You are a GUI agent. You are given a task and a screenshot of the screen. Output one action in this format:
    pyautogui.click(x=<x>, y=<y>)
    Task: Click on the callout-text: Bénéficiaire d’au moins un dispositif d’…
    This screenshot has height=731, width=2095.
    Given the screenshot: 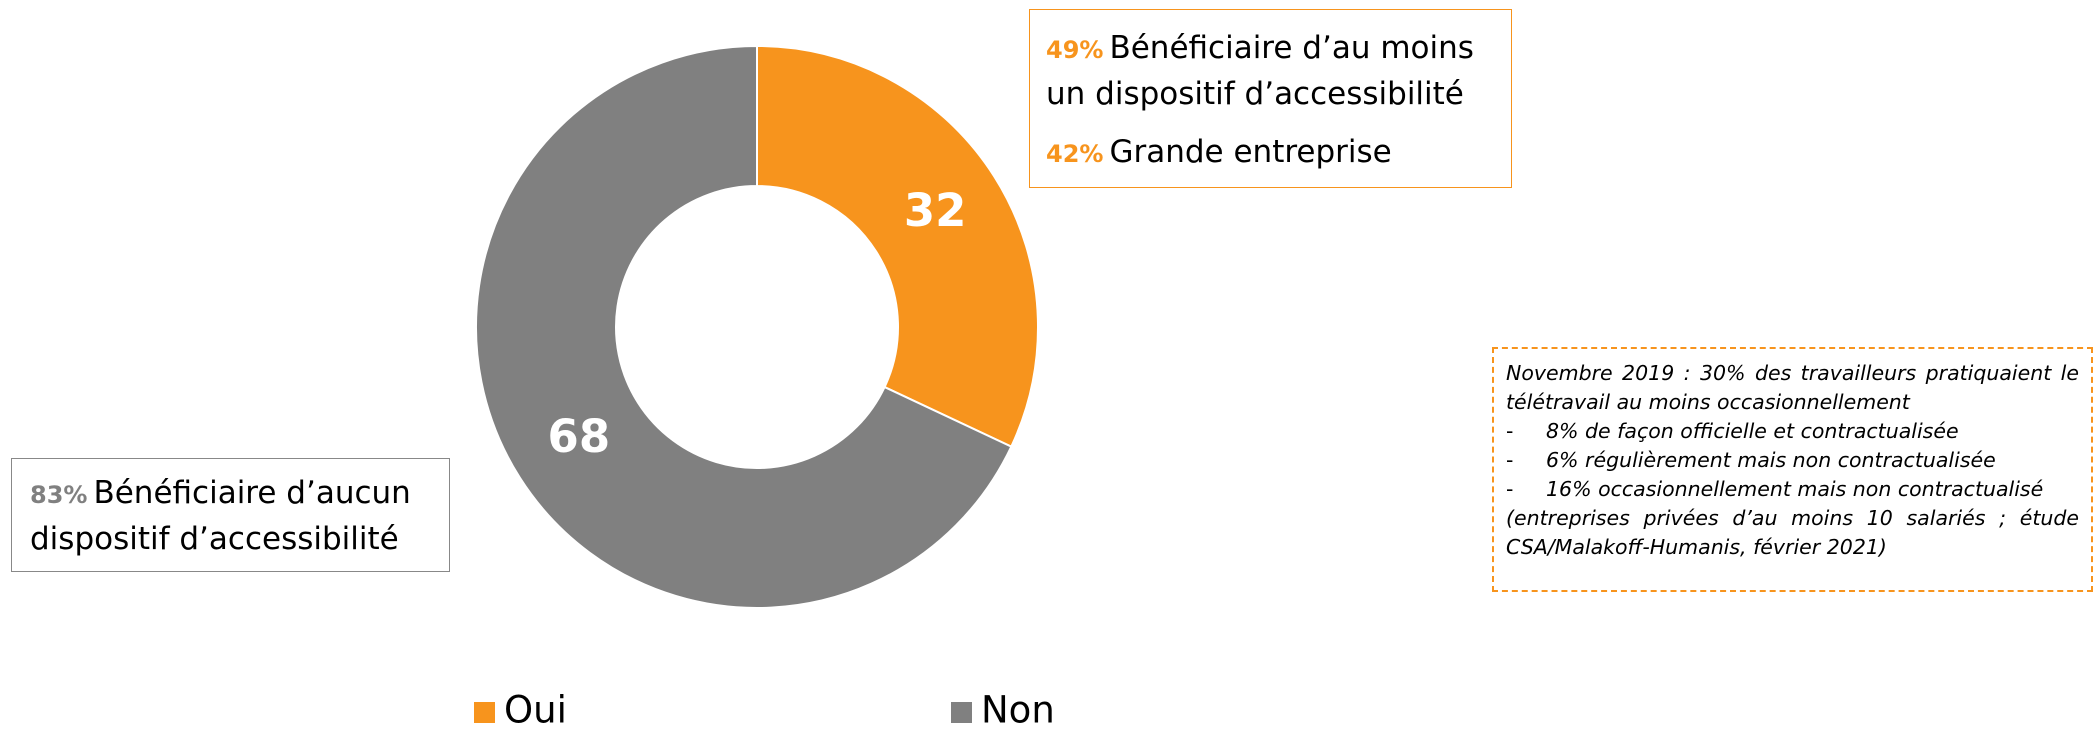 What is the action you would take?
    pyautogui.click(x=1260, y=71)
    